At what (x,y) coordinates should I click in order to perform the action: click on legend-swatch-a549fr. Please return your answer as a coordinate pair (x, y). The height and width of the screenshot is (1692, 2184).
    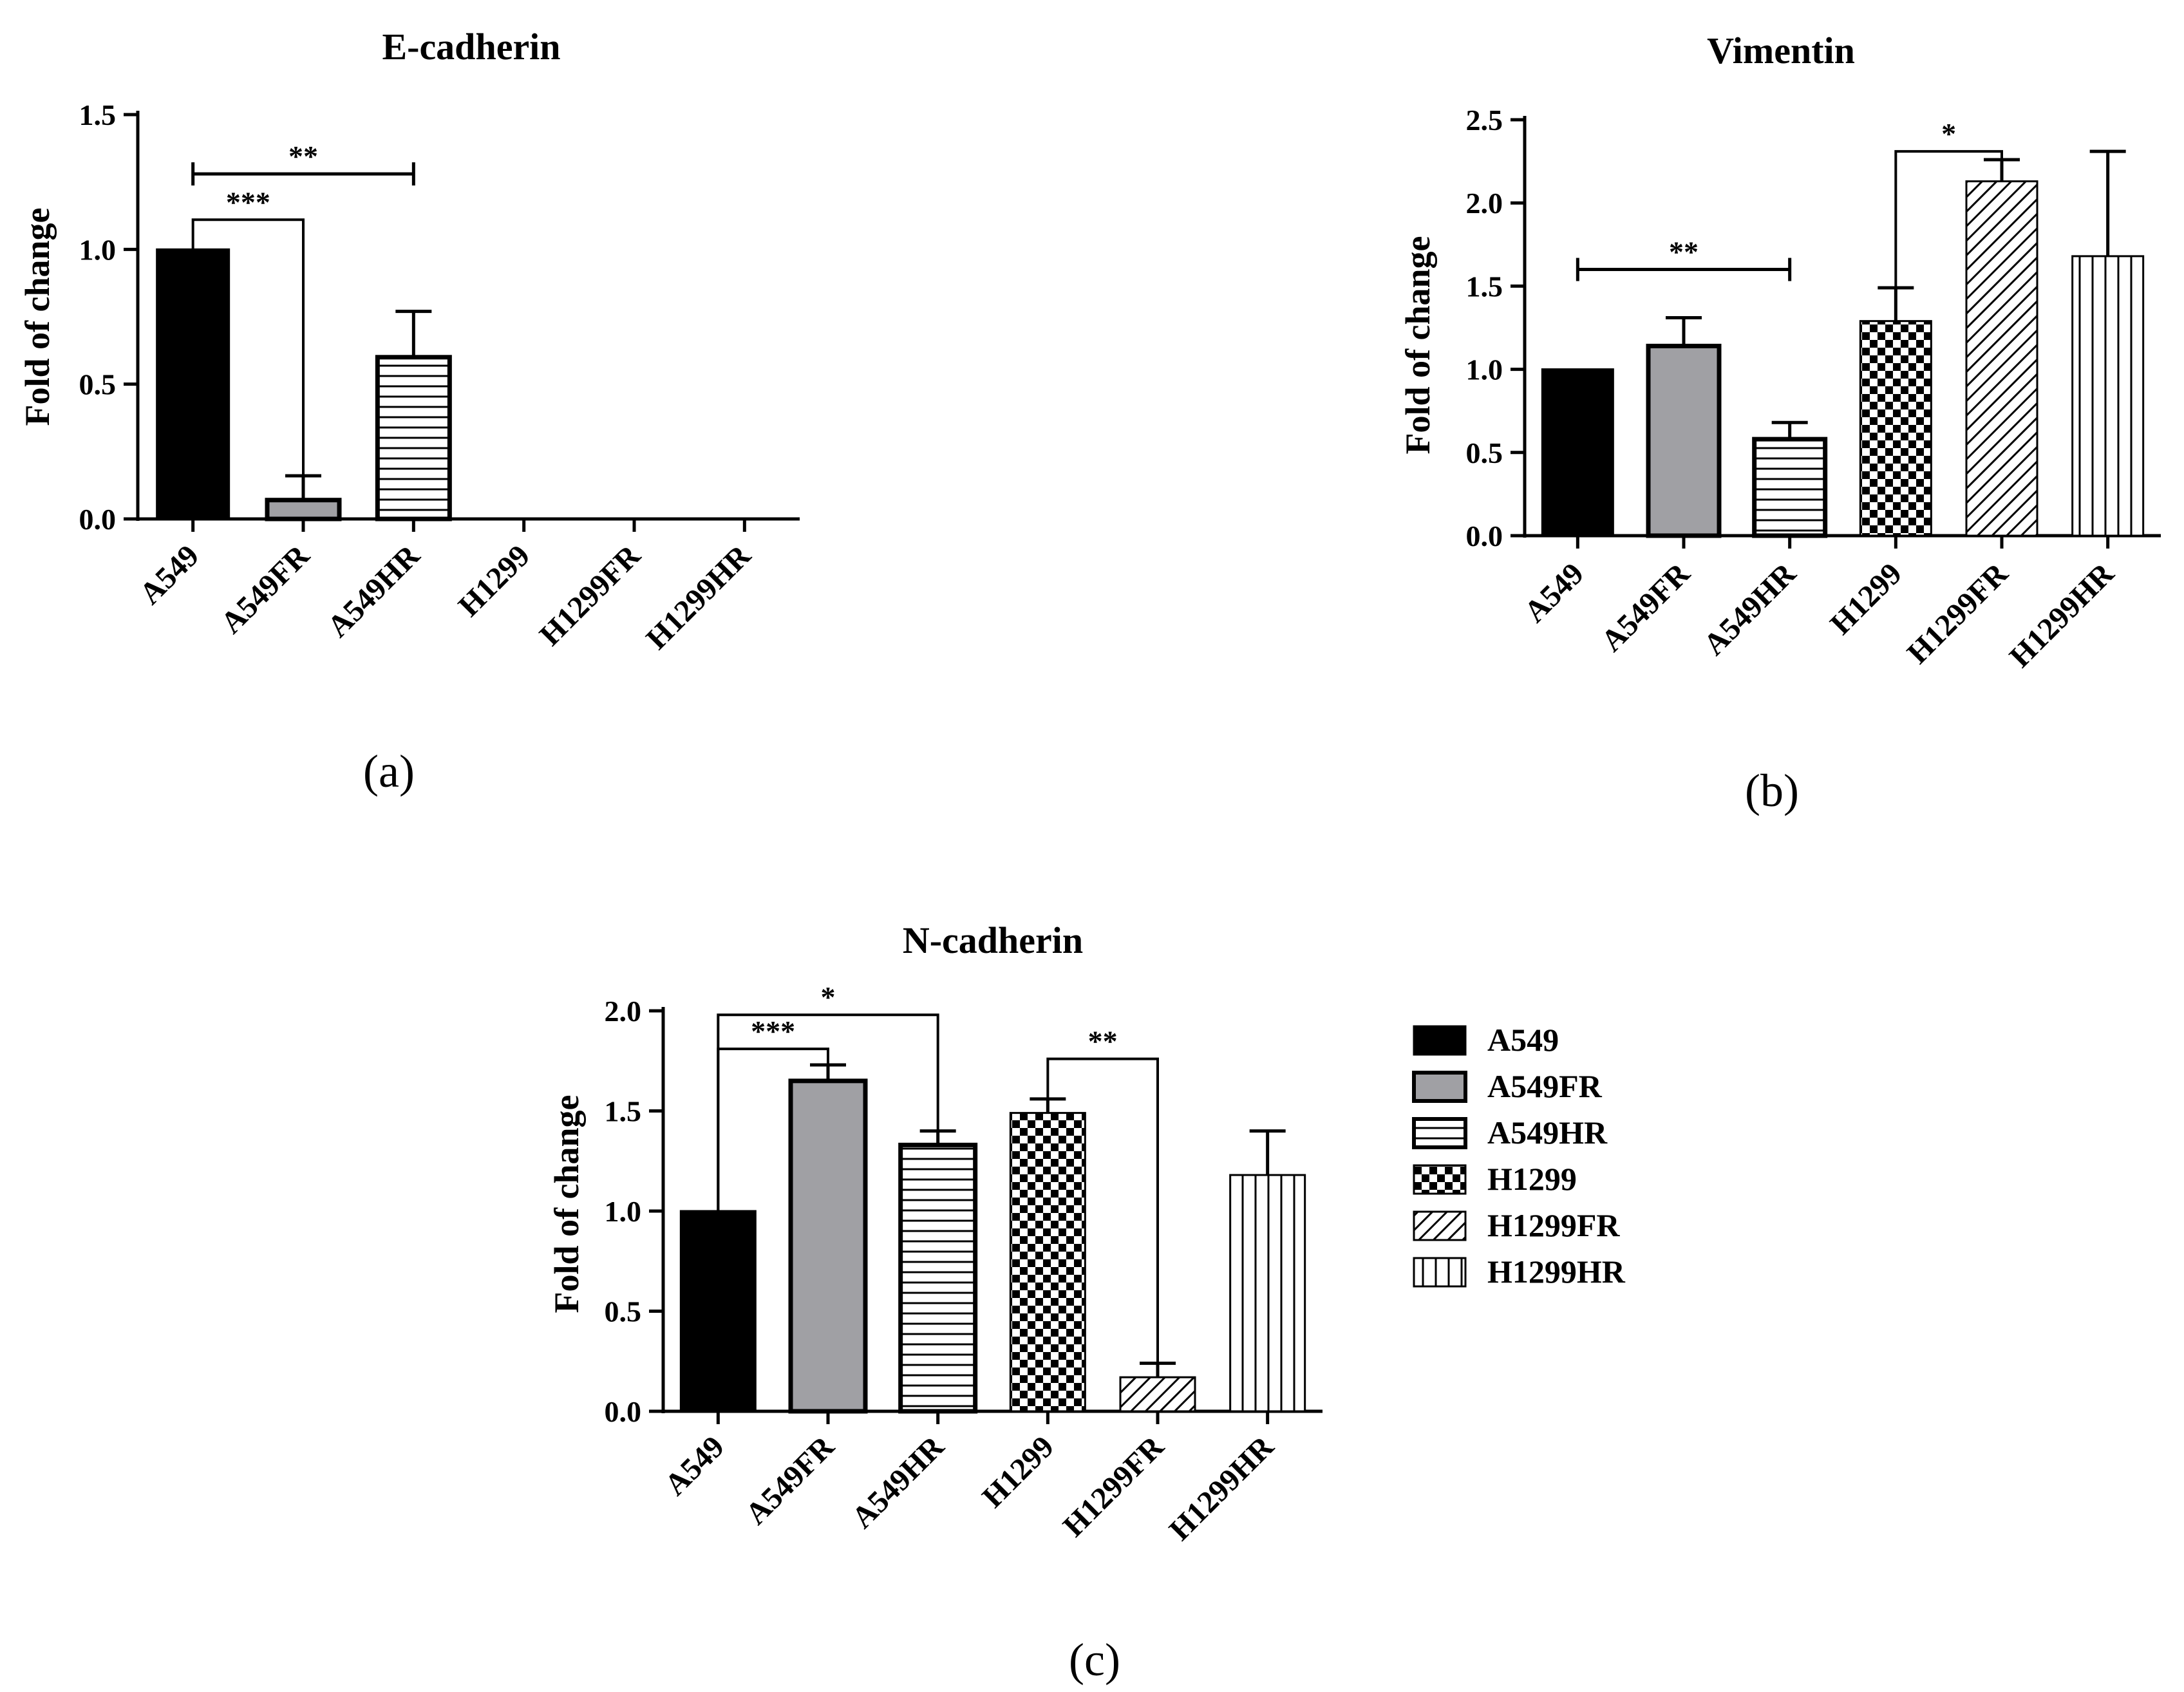
    Looking at the image, I should click on (1439, 1087).